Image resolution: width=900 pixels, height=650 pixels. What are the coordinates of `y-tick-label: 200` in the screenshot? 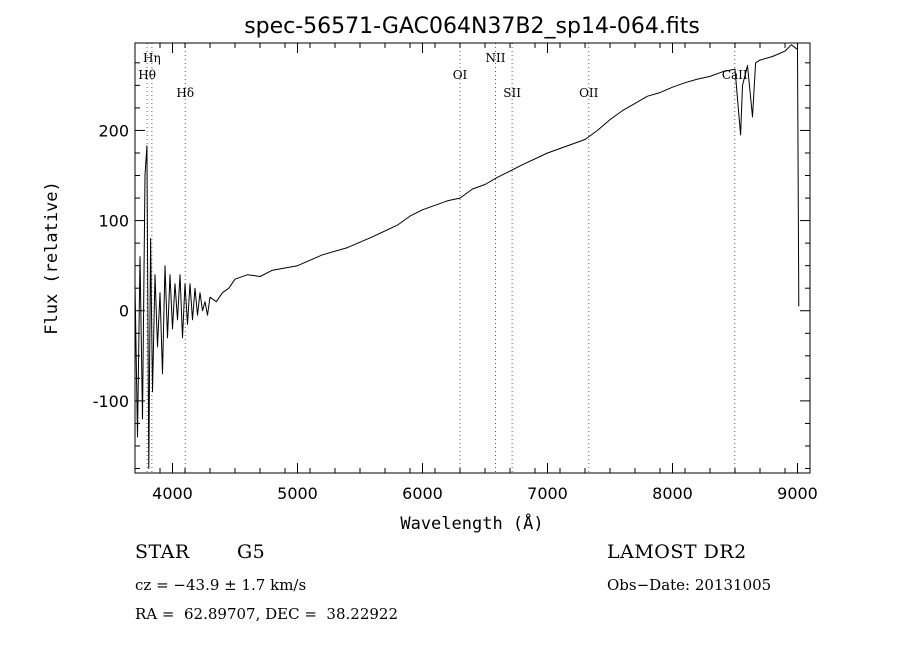 It's located at (113, 130).